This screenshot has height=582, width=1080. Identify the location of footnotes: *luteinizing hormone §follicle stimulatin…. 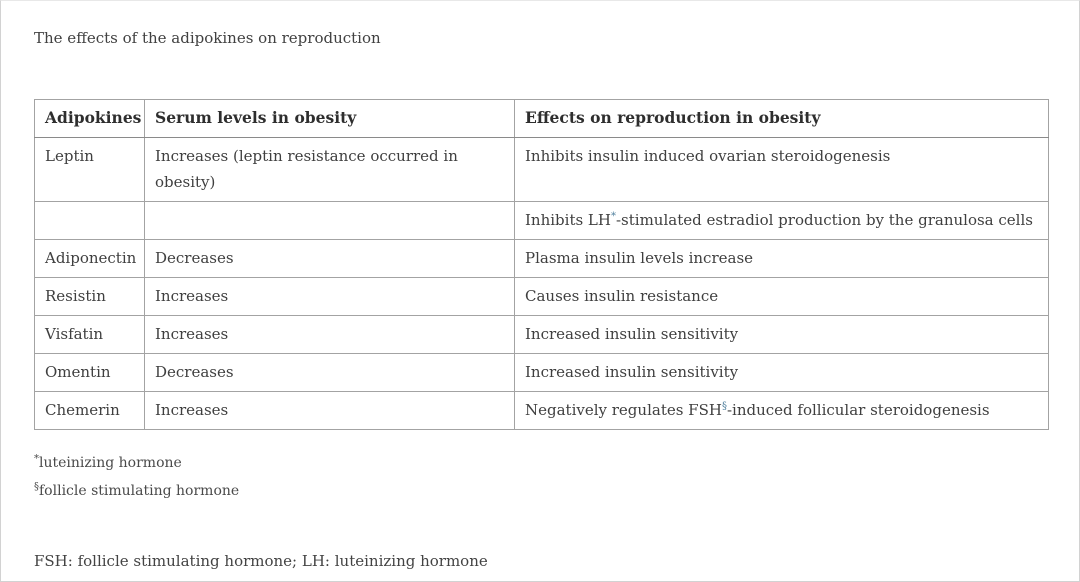
(540, 477).